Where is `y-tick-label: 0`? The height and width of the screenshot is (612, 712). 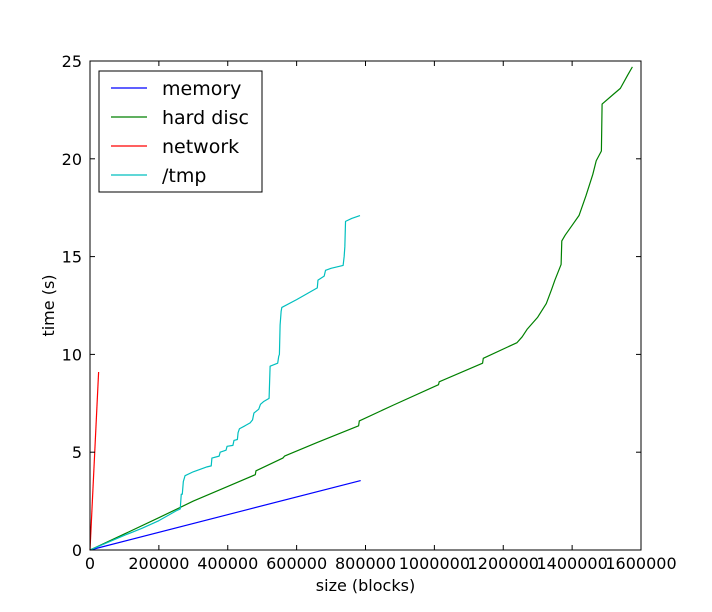 y-tick-label: 0 is located at coordinates (77, 550).